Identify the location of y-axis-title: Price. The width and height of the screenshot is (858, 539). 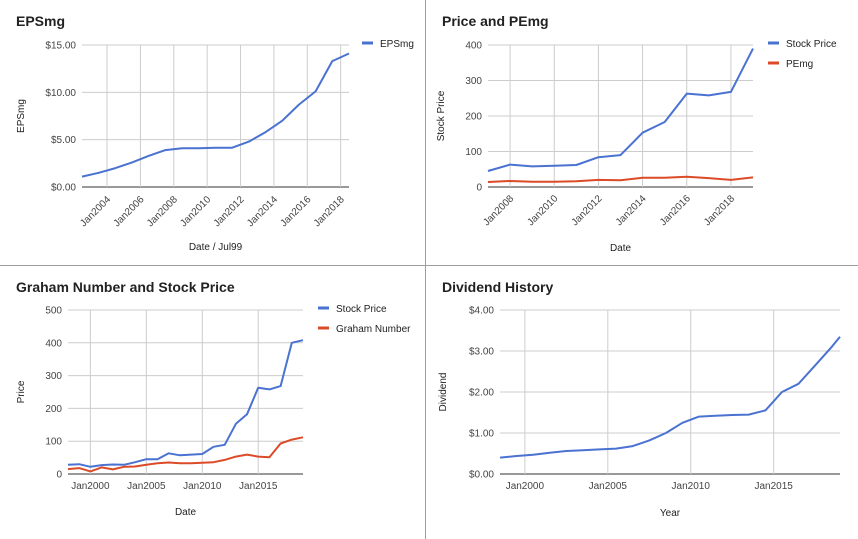
(21, 391).